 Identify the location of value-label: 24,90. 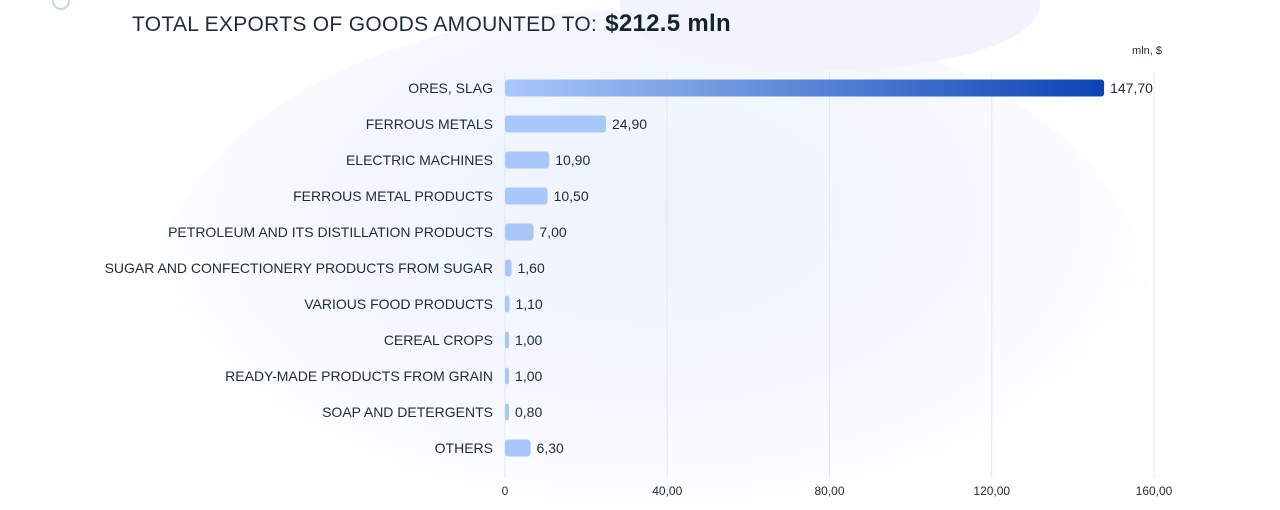
(629, 124).